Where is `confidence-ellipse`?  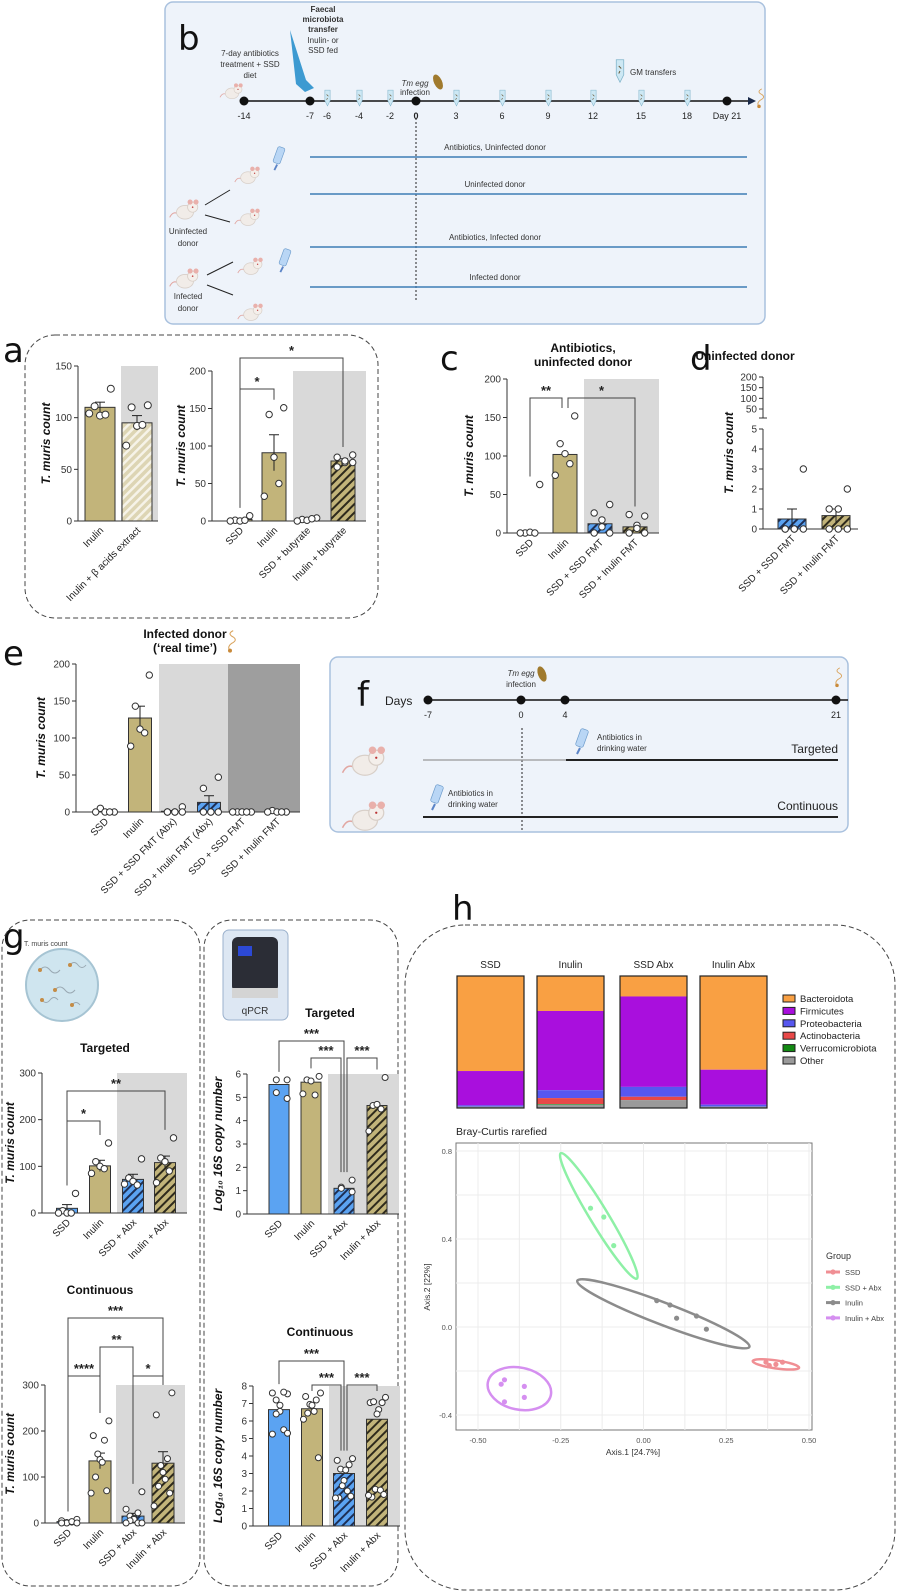
confidence-ellipse is located at coordinates (598, 1216).